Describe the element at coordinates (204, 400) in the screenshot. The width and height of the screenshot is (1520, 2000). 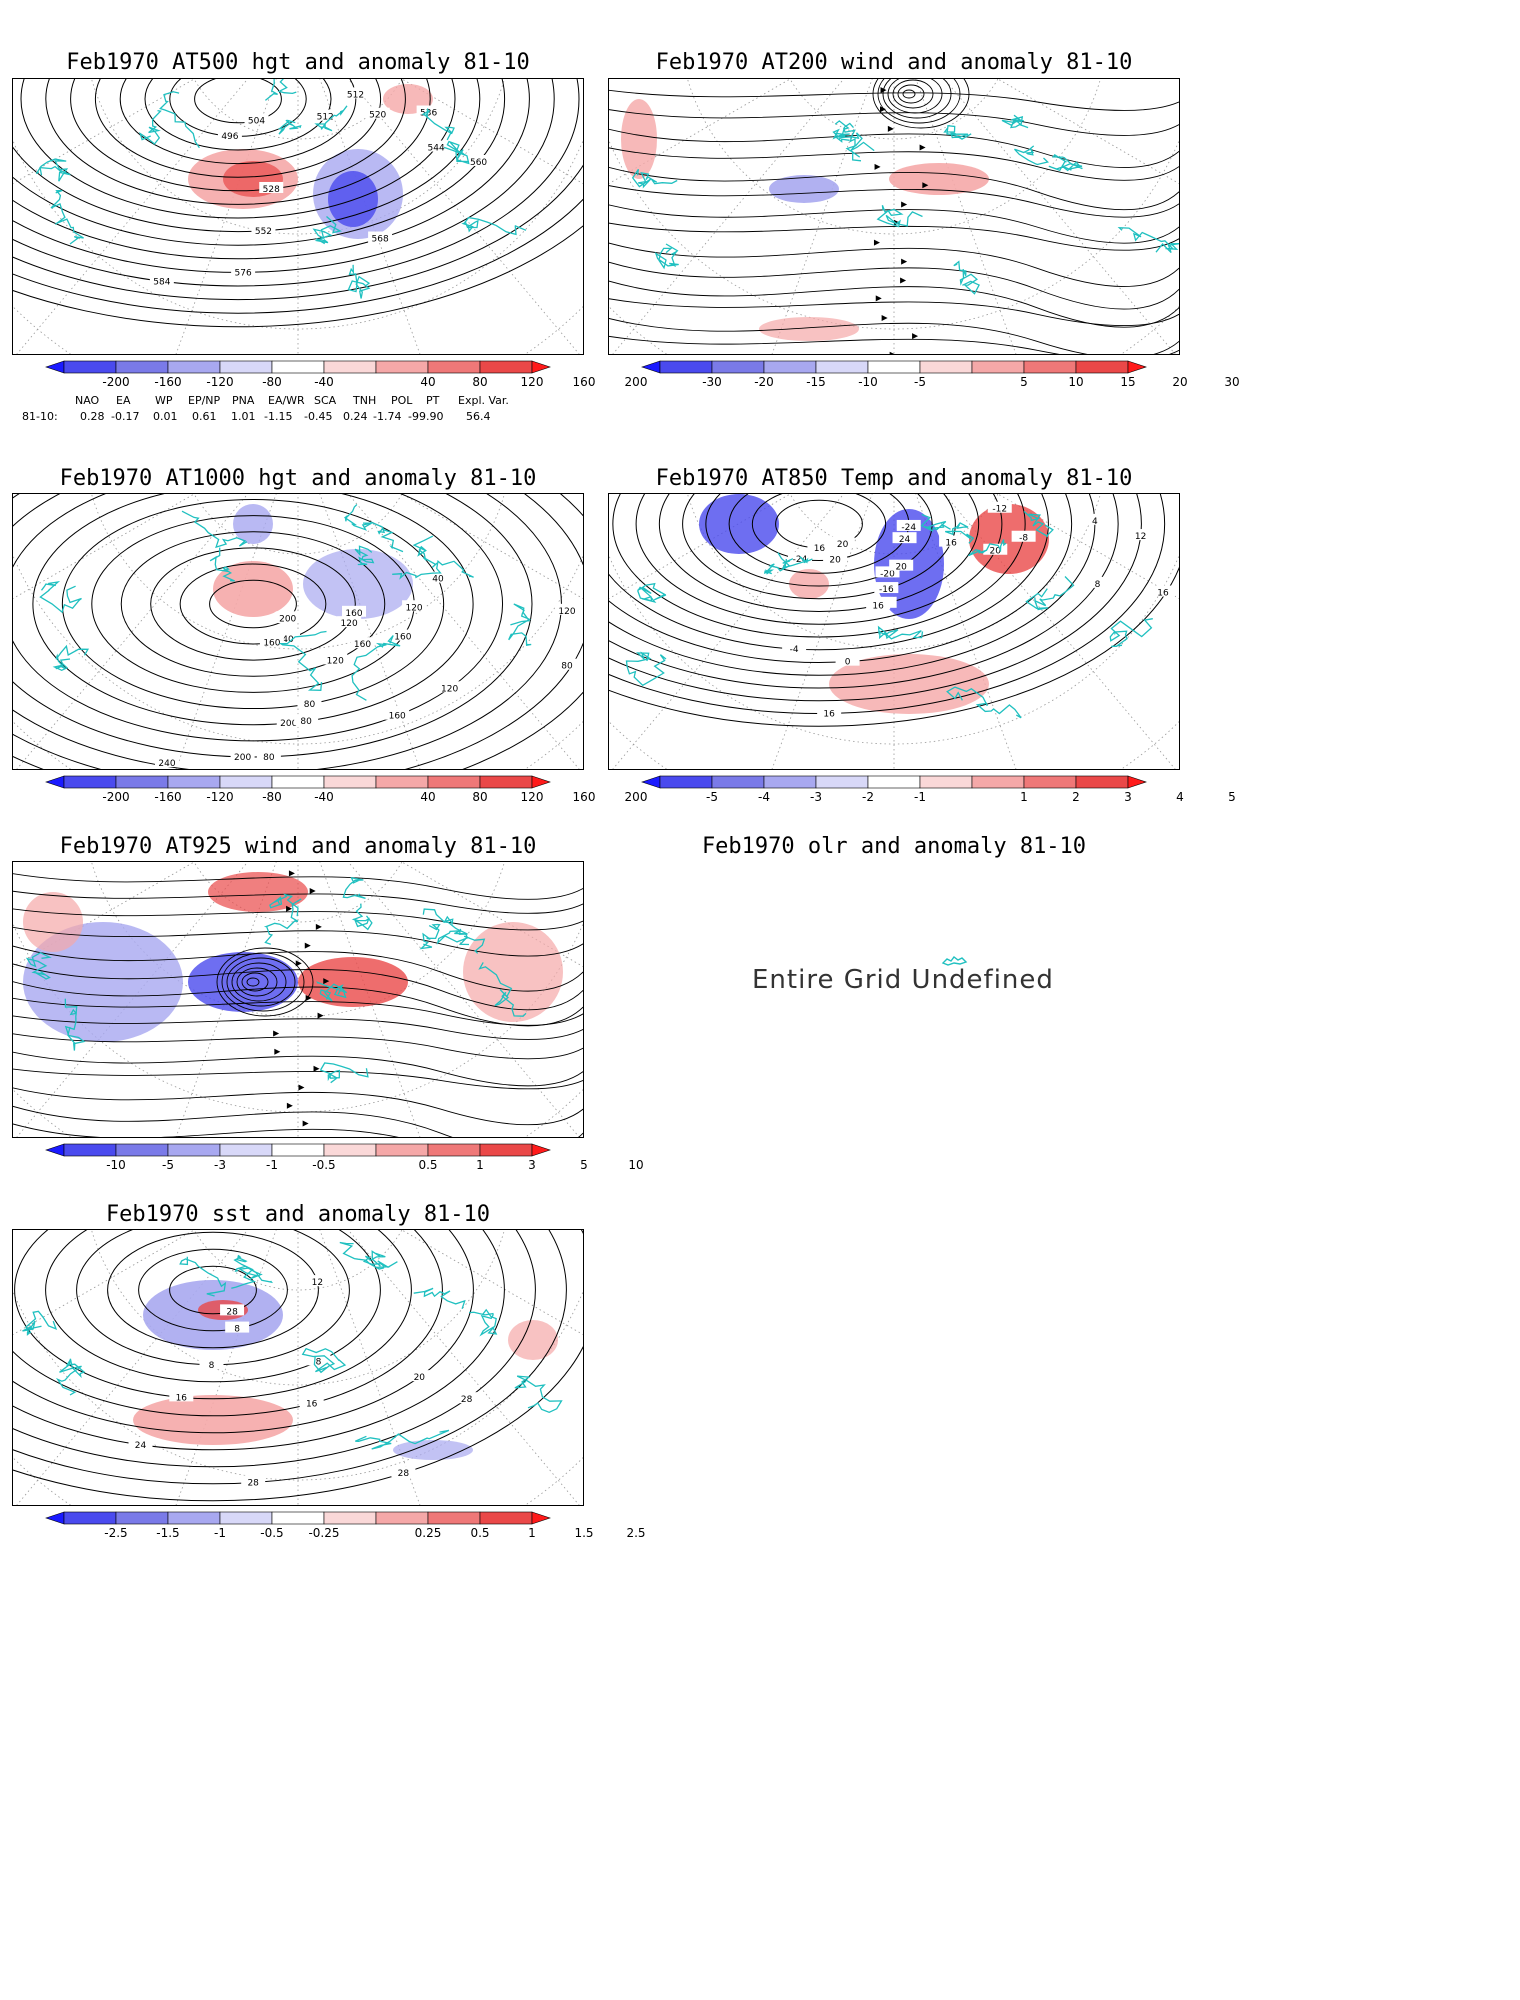
I see `index-header-epnp: EP/NP` at that location.